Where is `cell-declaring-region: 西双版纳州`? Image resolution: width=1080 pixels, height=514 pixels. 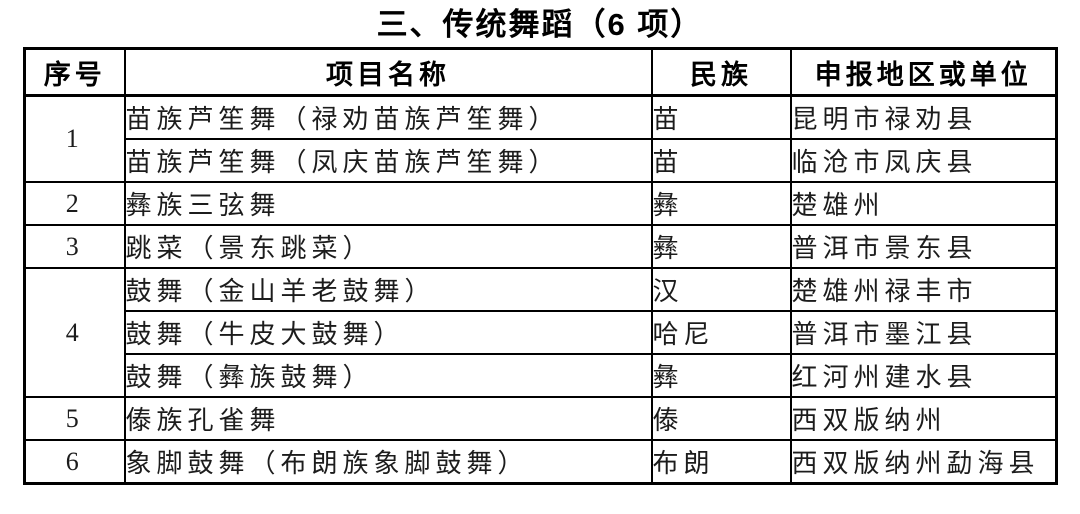 cell-declaring-region: 西双版纳州 is located at coordinates (923, 418).